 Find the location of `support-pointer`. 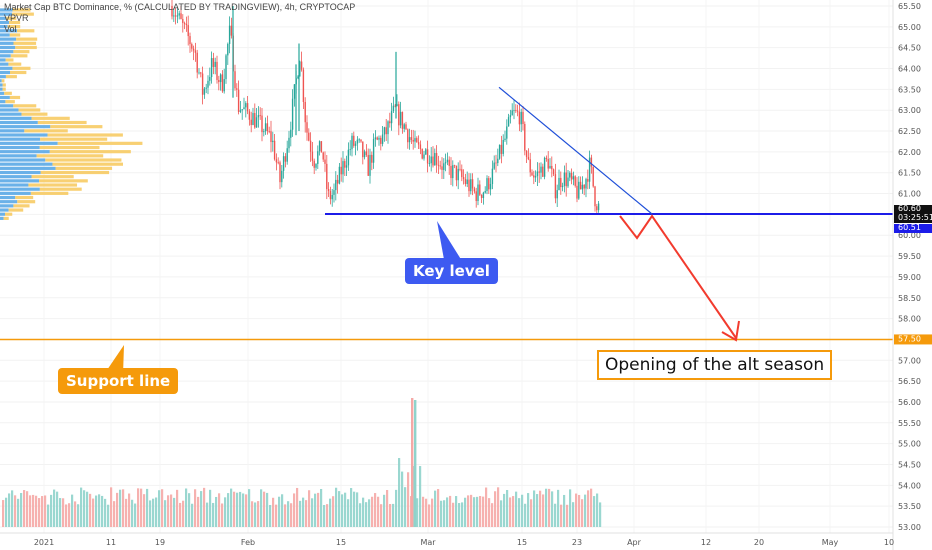

support-pointer is located at coordinates (114, 360).